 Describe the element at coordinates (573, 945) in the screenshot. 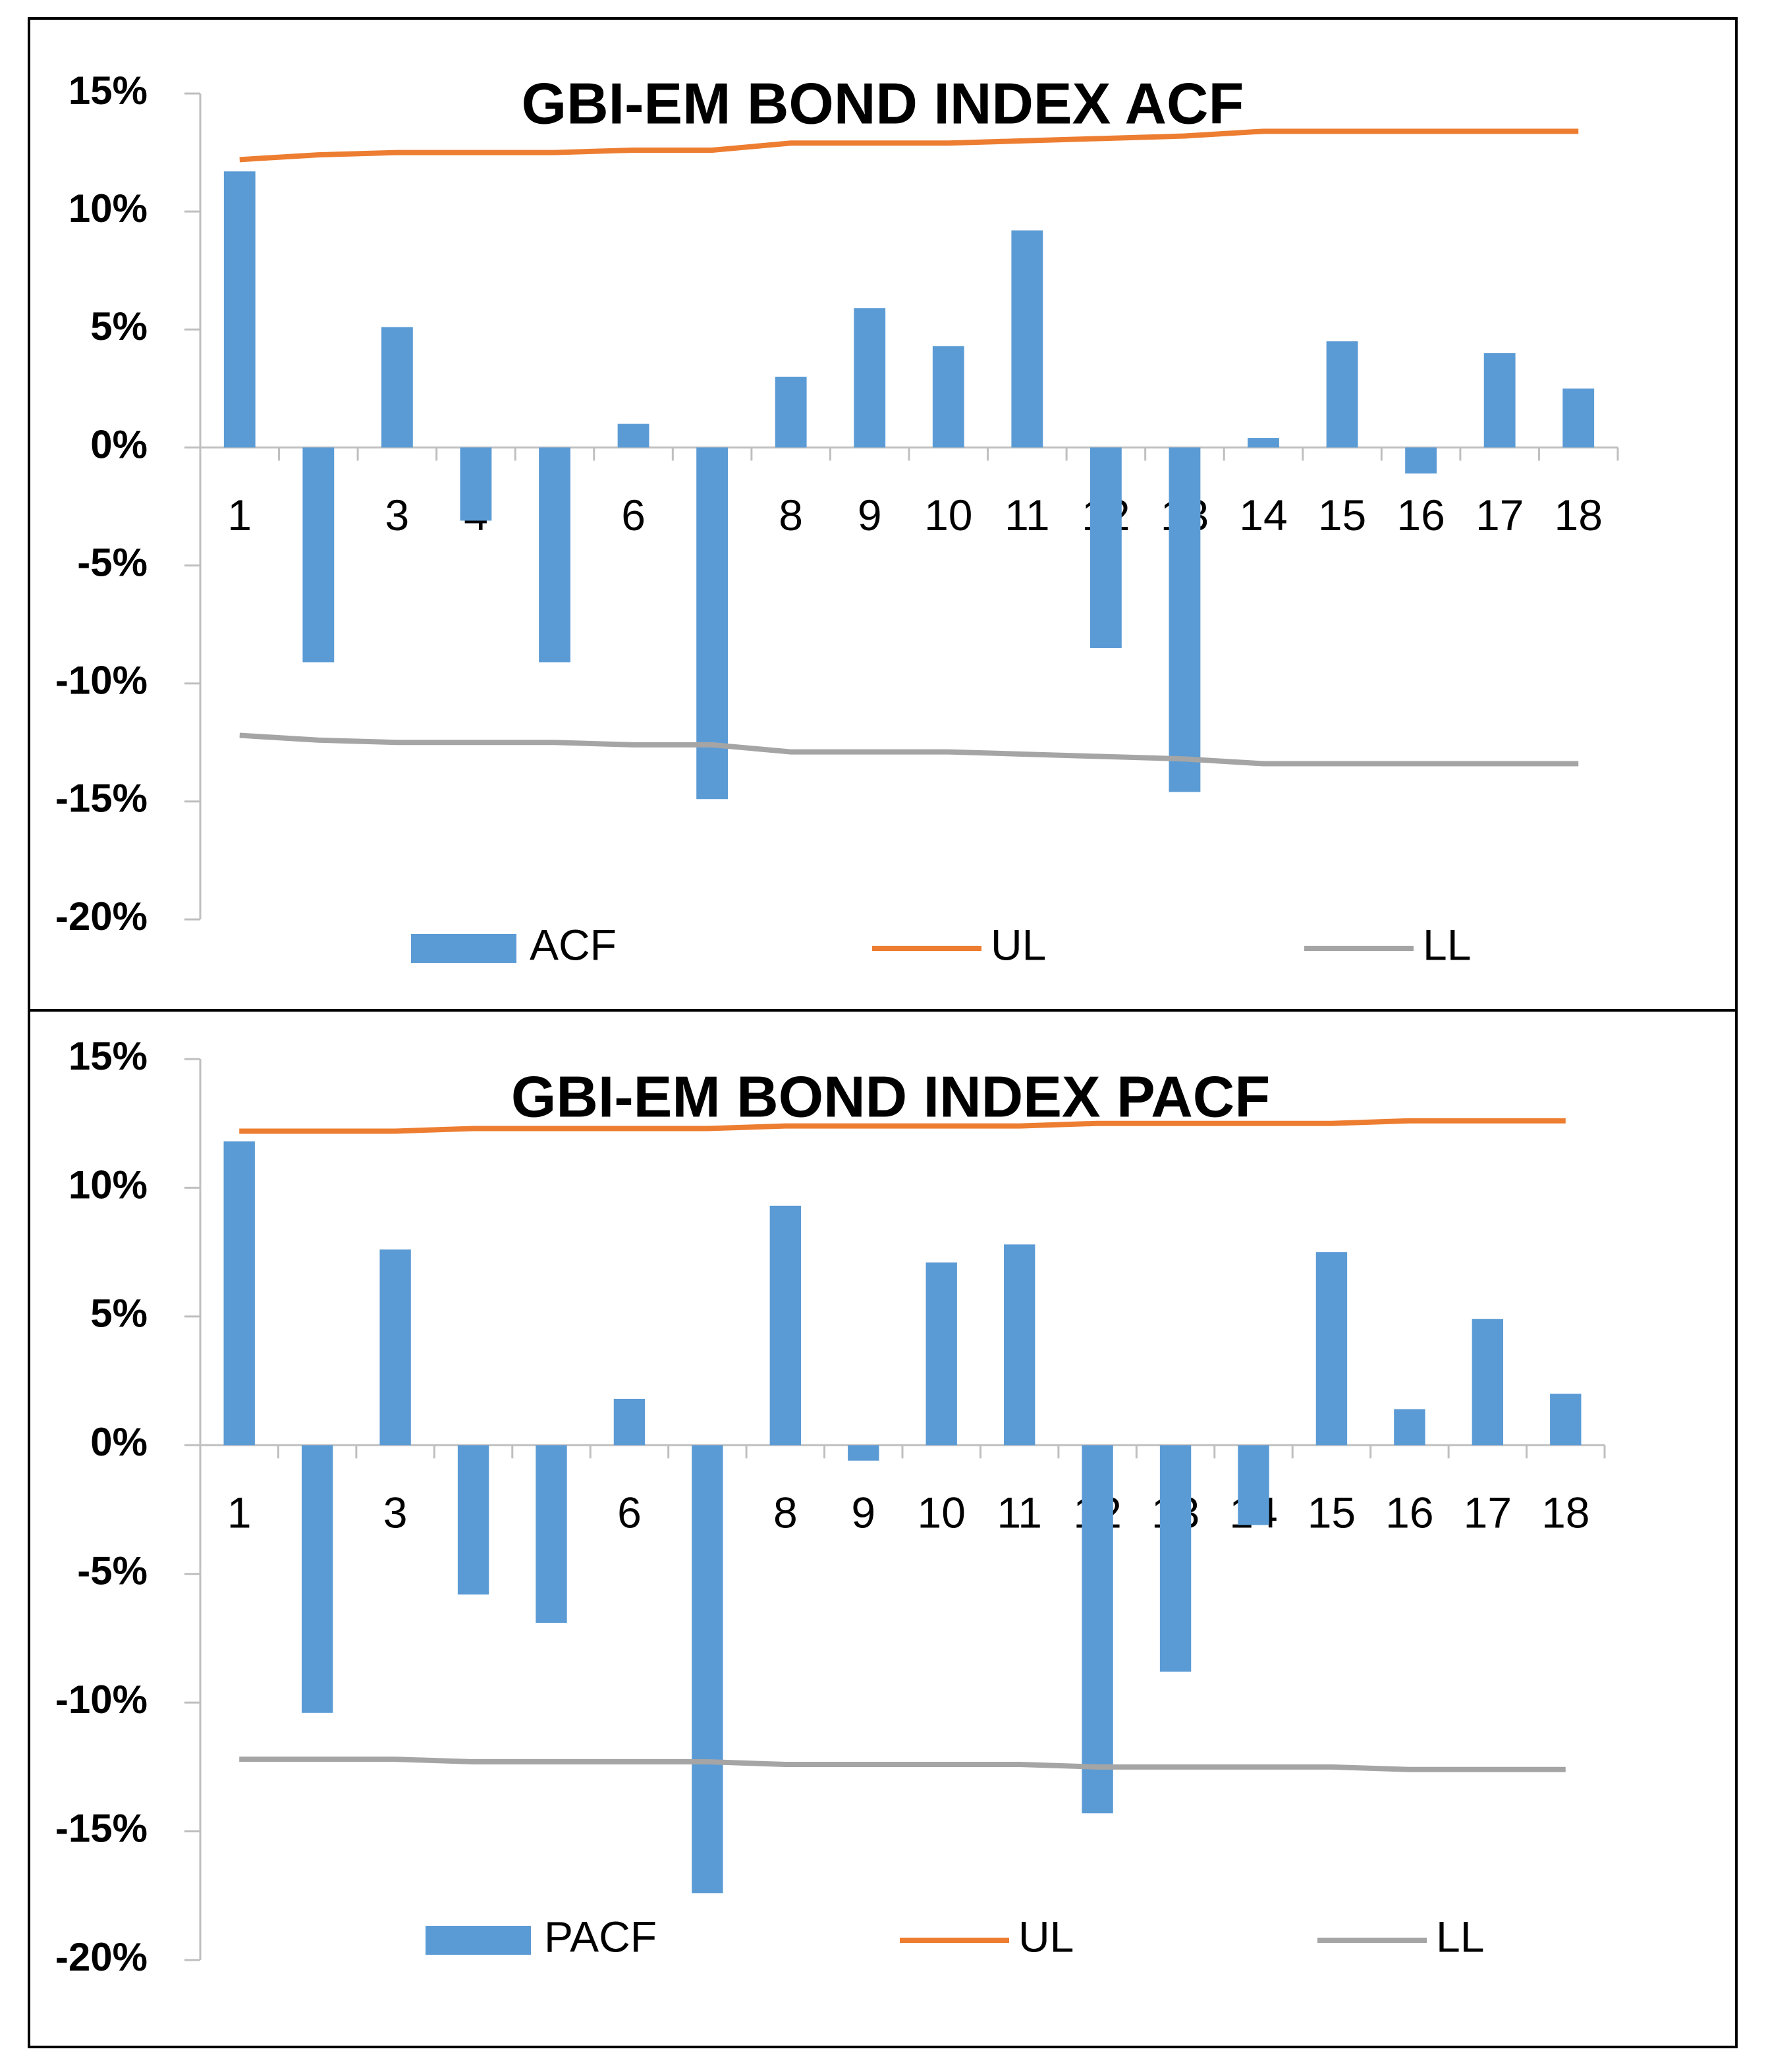

I see `legend-label: ACF` at that location.